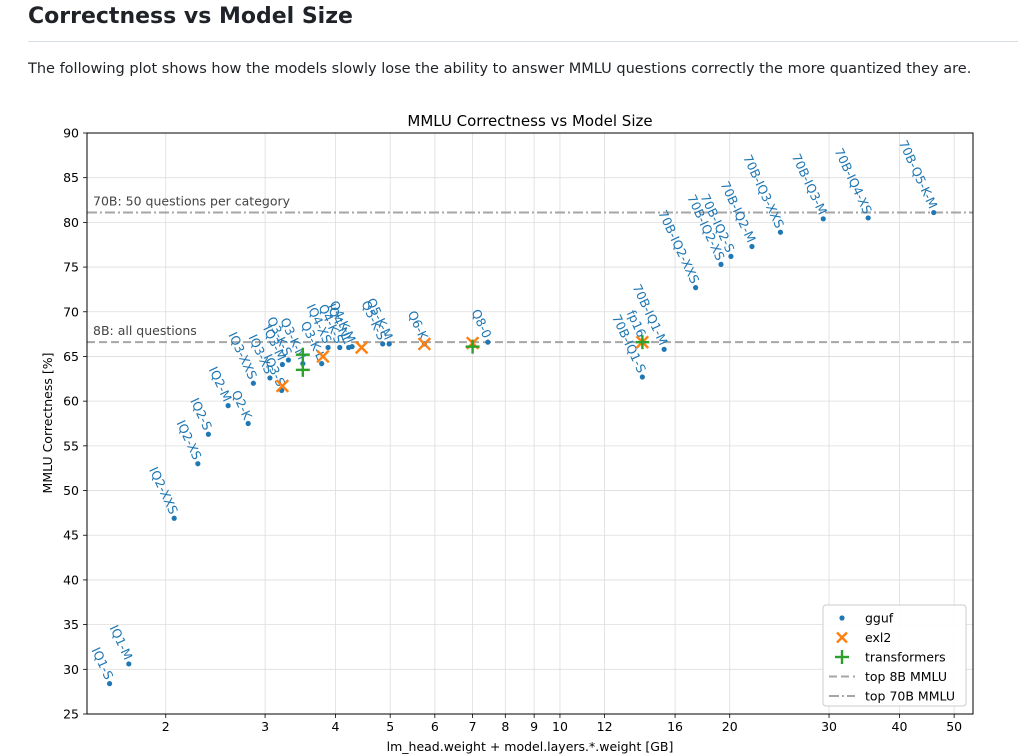  Describe the element at coordinates (534, 726) in the screenshot. I see `x-tick-label: 9` at that location.